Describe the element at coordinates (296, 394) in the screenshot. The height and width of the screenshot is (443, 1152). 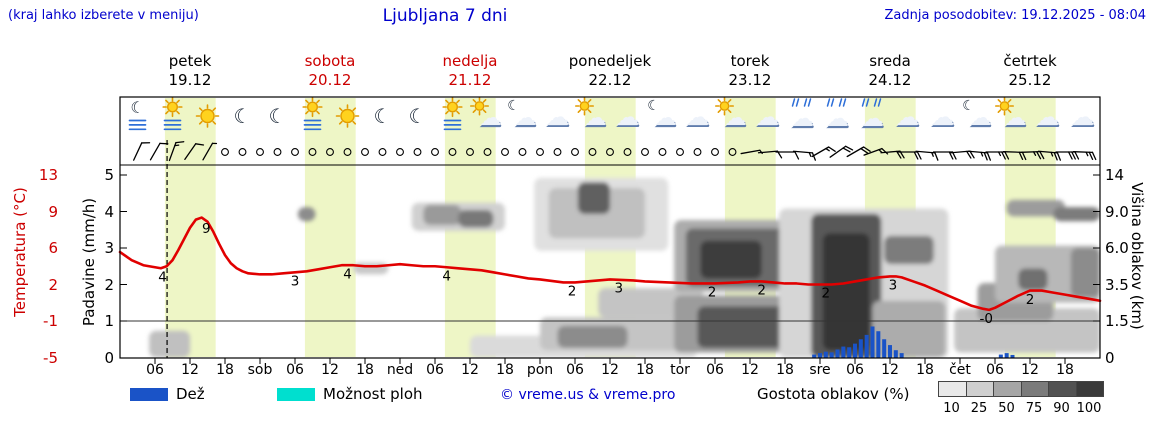
I see `showers-legend-swatch` at that location.